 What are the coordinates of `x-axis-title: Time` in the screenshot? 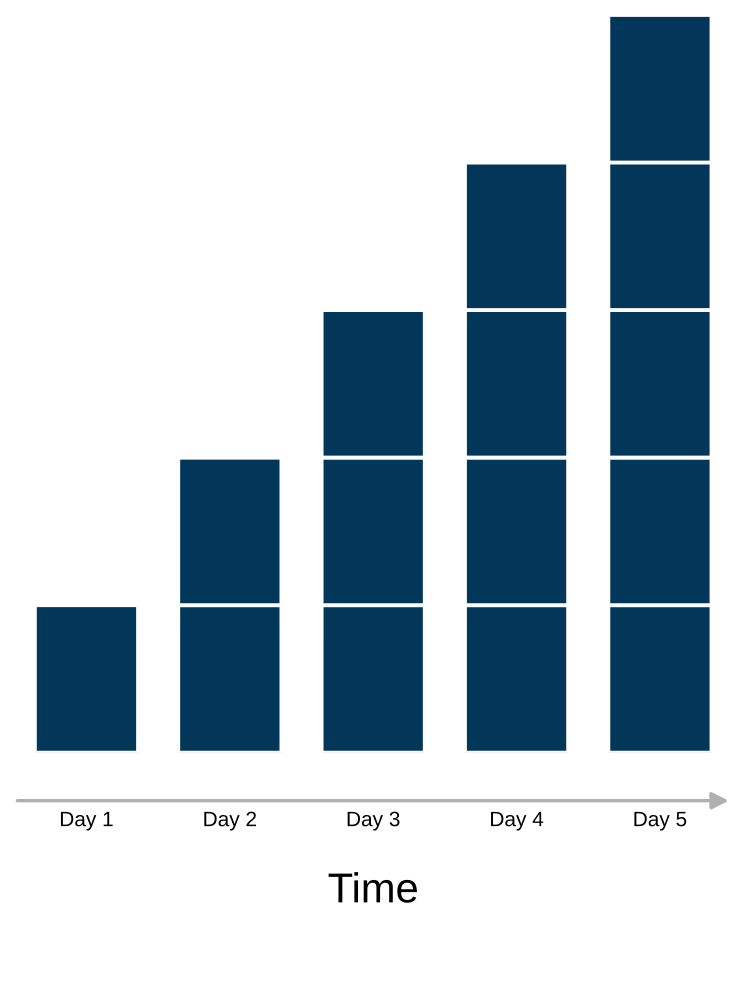 It's located at (372, 887).